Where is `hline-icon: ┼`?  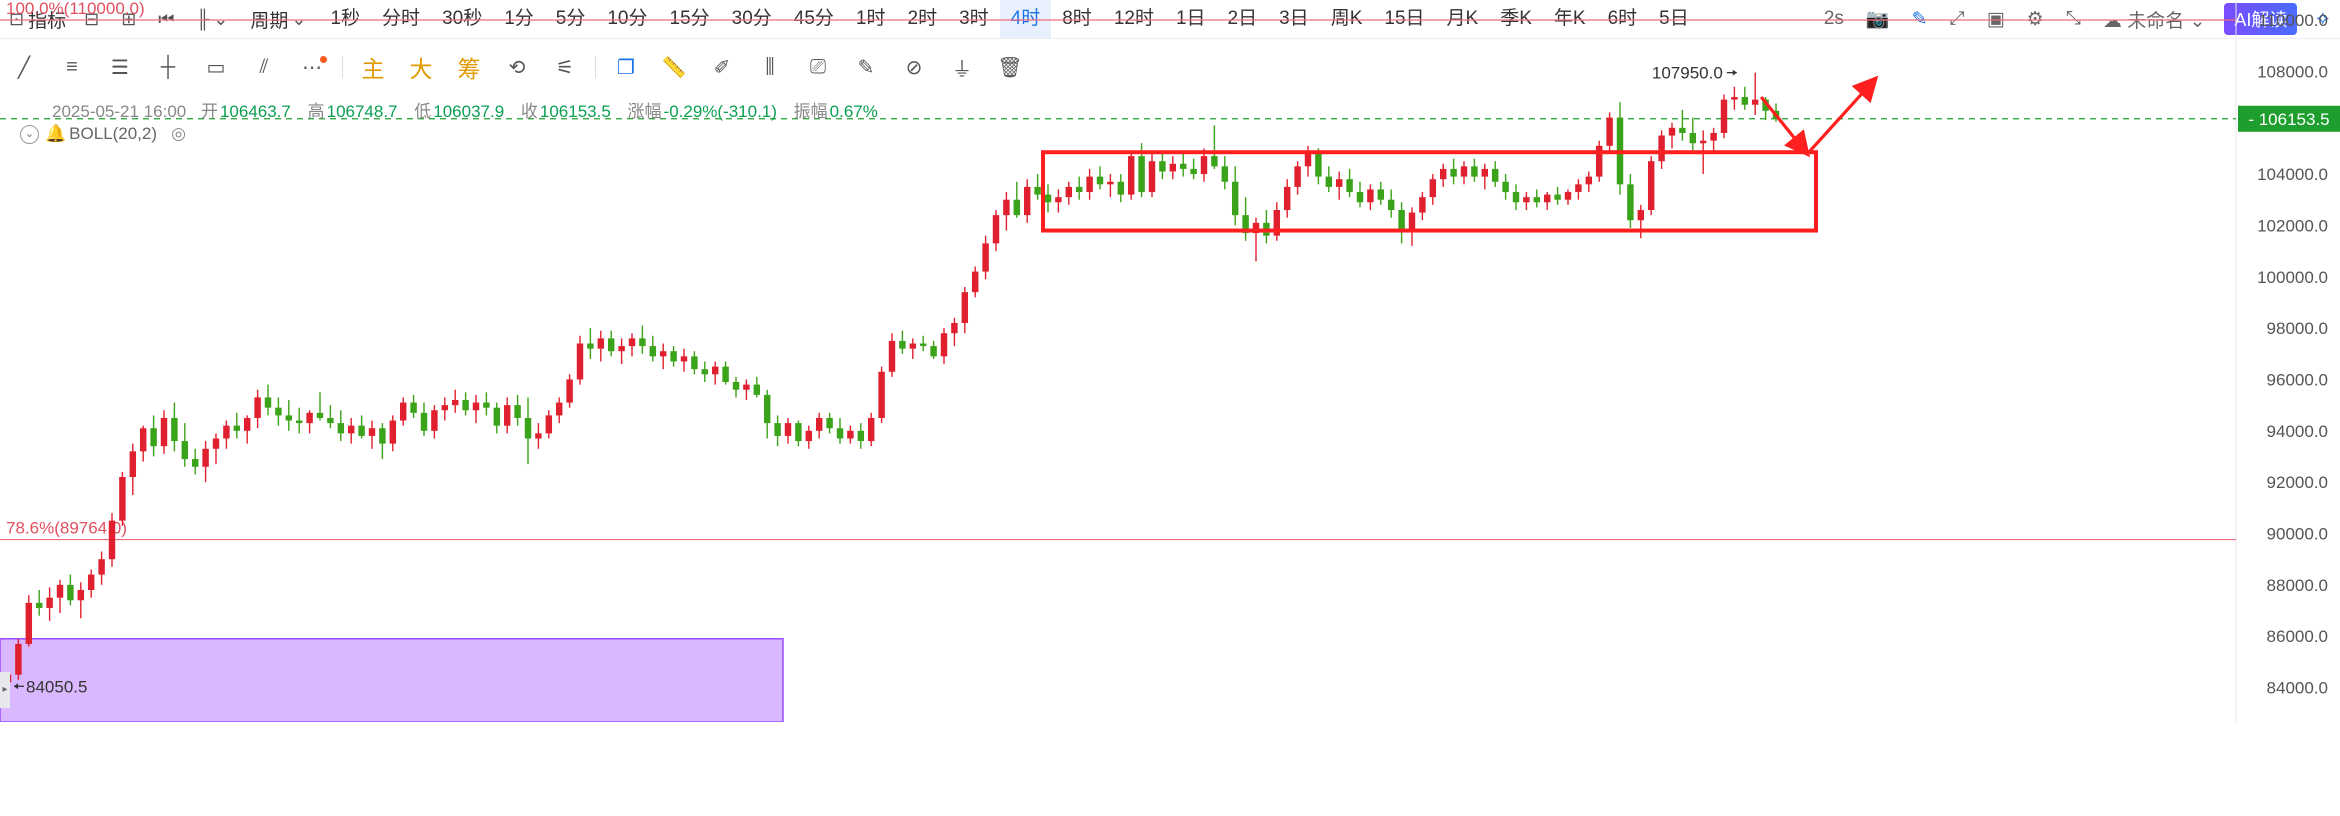
hline-icon: ┼ is located at coordinates (168, 66).